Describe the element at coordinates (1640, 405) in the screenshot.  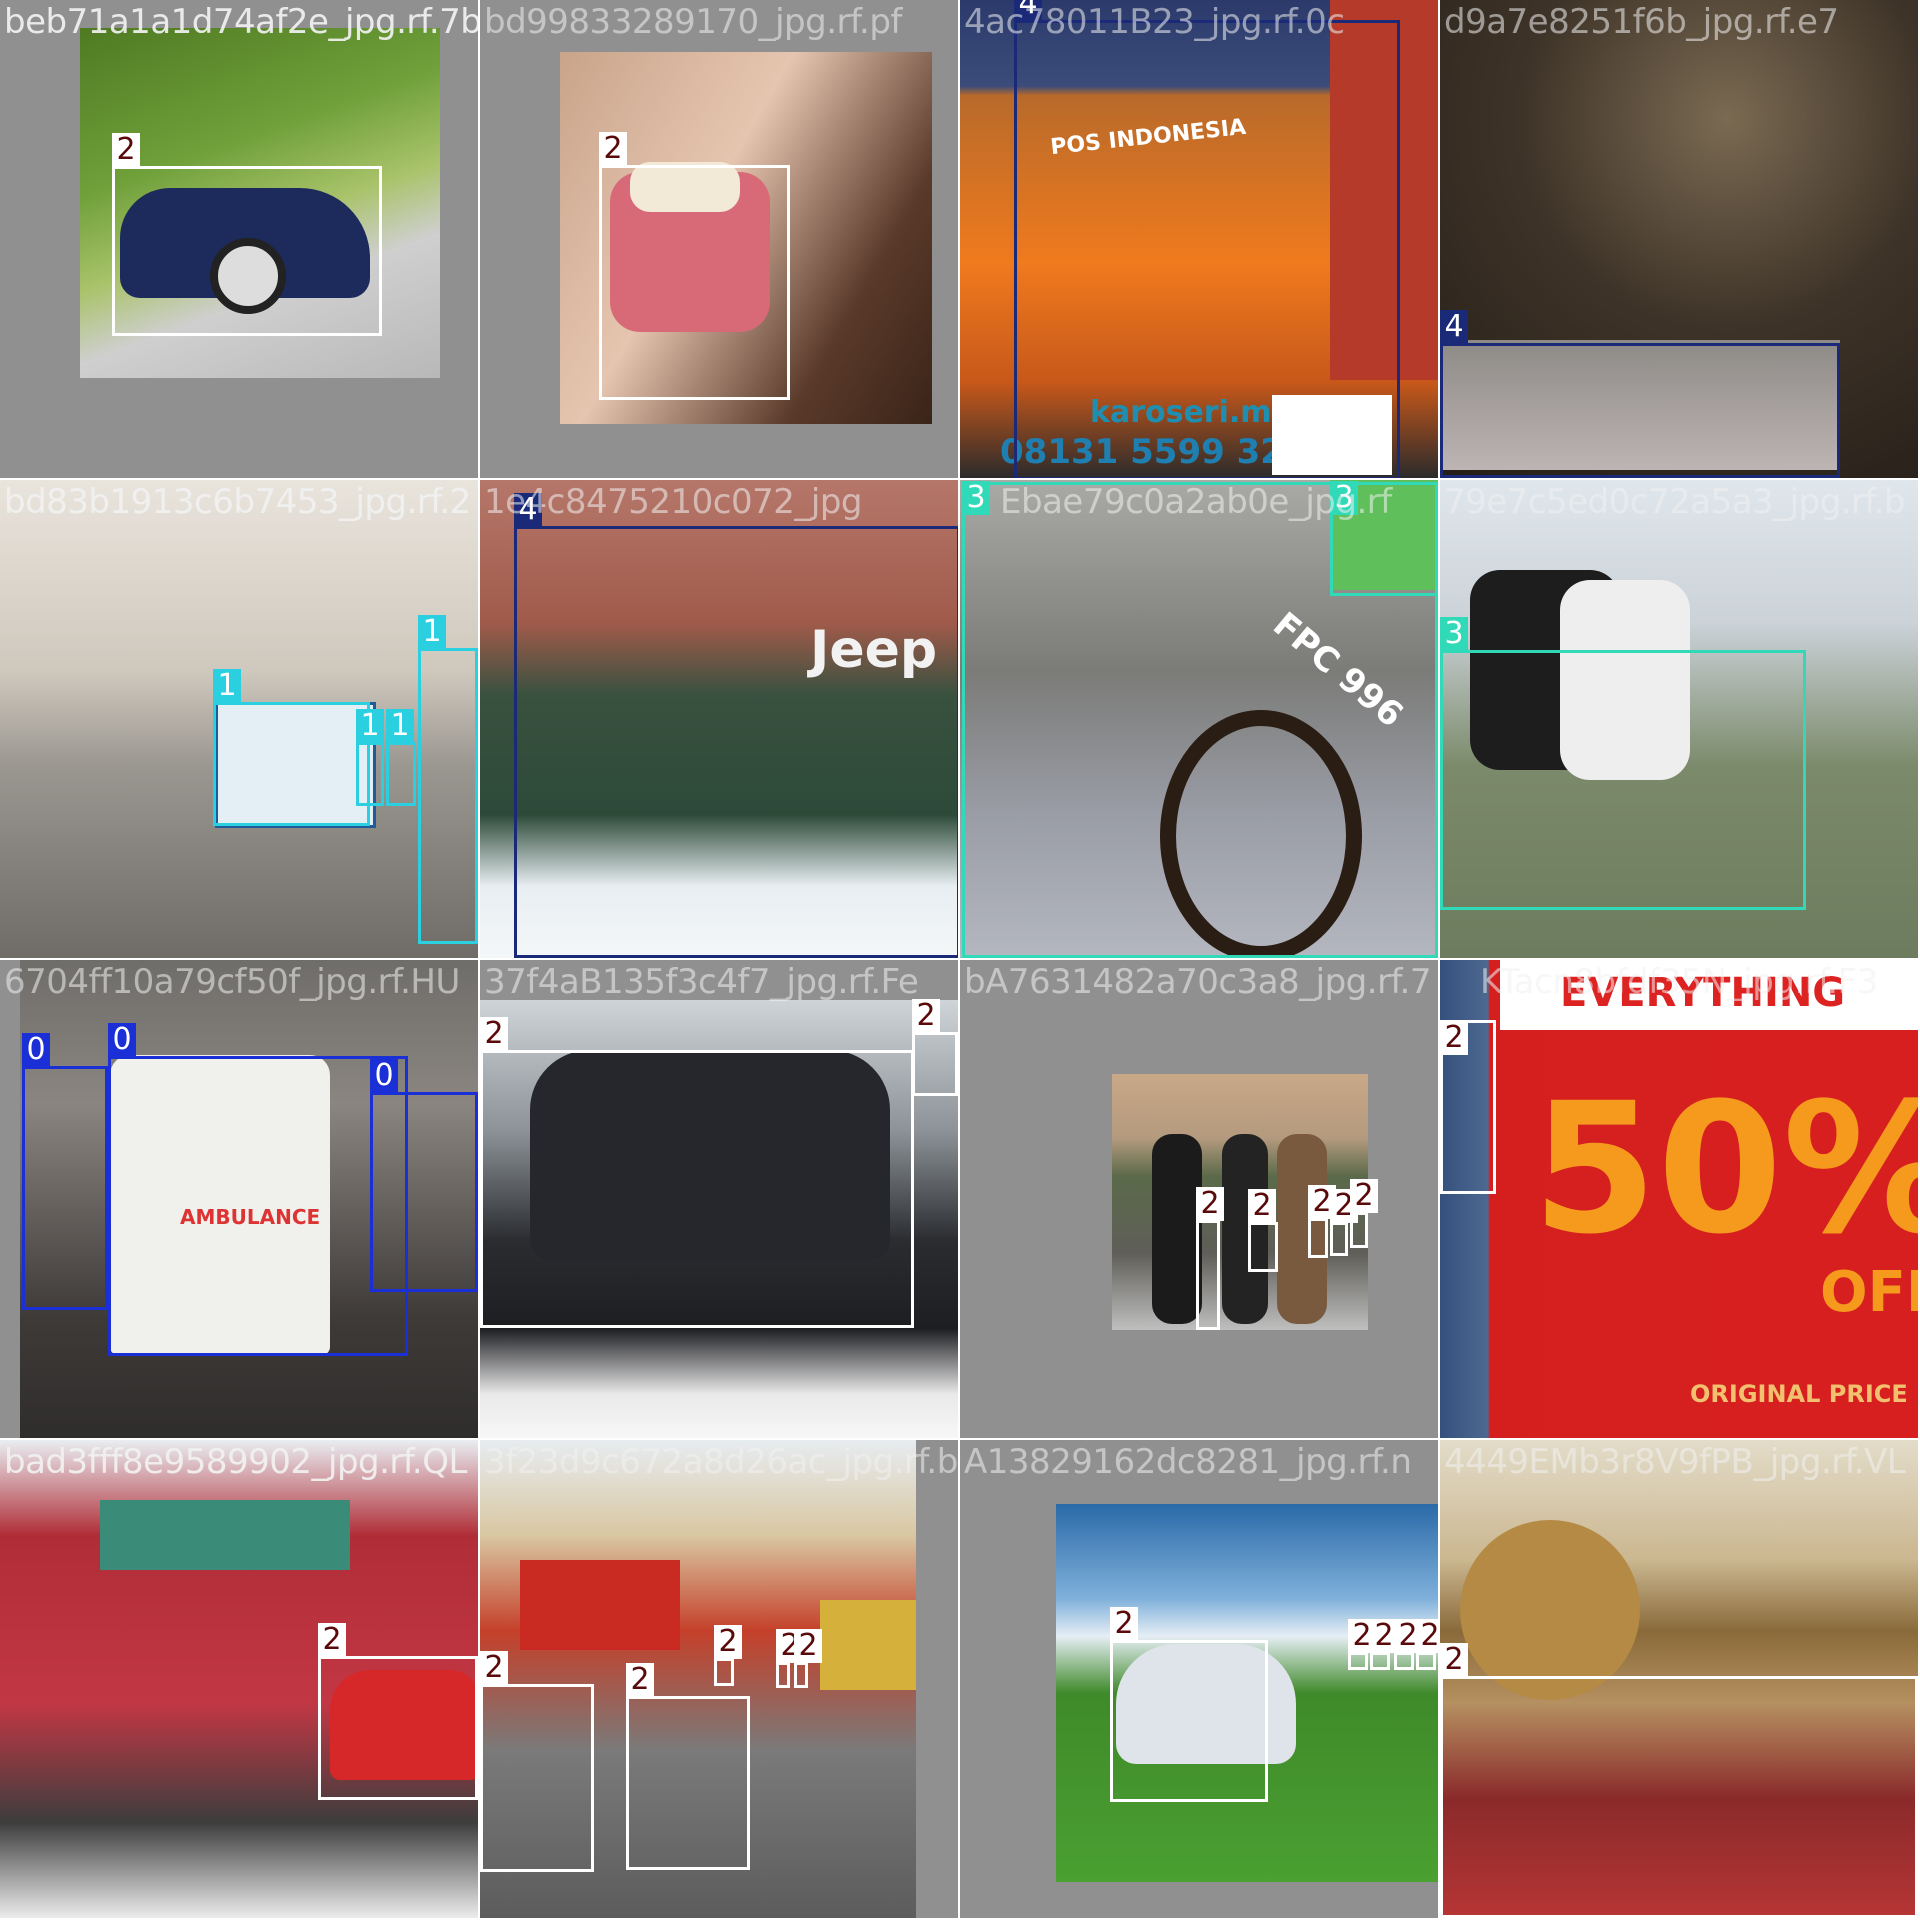
I see `tram-shape` at that location.